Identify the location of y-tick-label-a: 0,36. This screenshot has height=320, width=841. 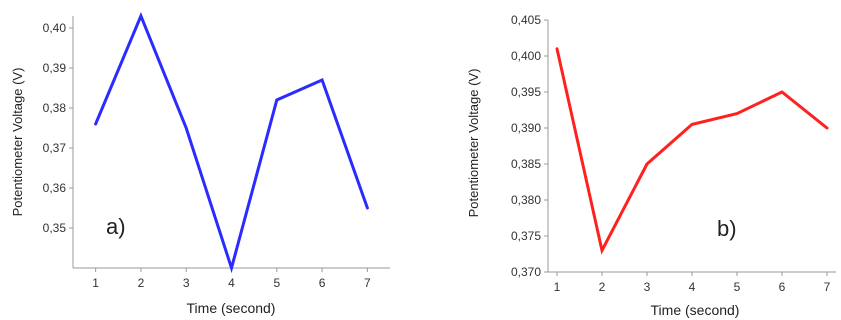
(55, 188).